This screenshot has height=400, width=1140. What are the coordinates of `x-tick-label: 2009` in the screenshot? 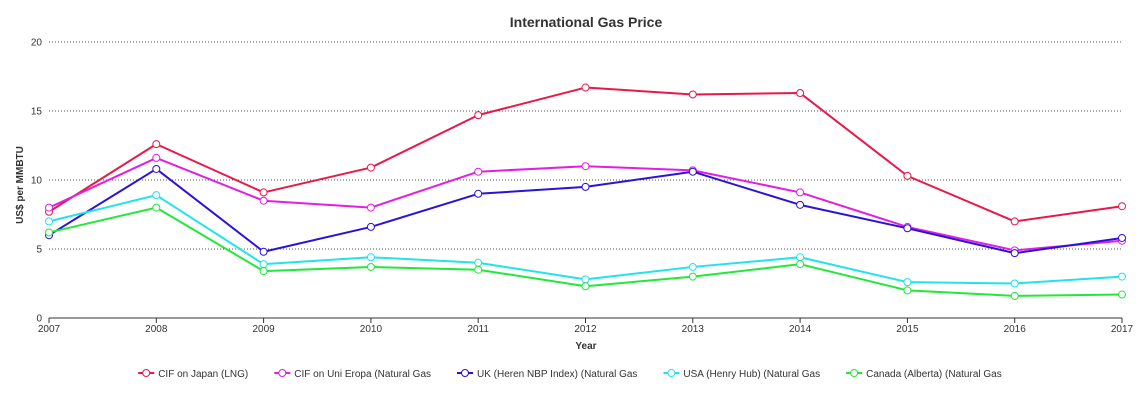 It's located at (263, 329).